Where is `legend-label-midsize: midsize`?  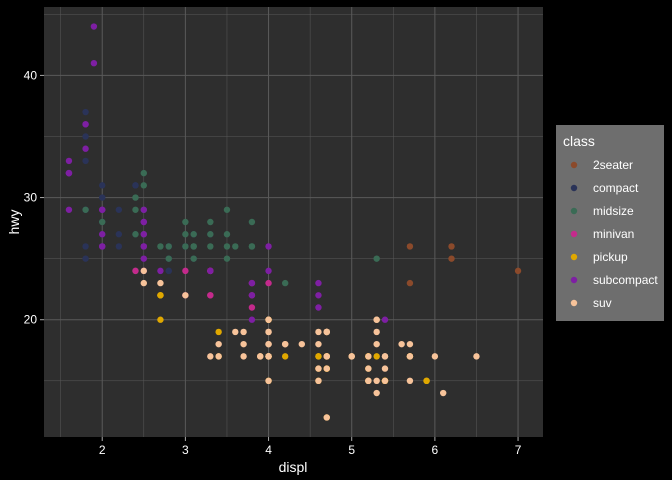
legend-label-midsize: midsize is located at coordinates (613, 211).